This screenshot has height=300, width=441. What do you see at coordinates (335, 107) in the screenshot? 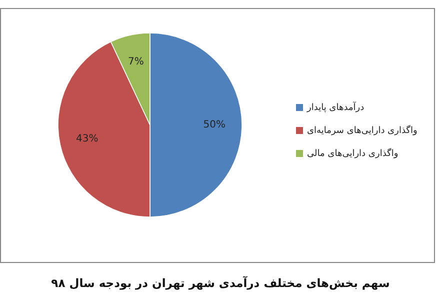
I see `legend-label: درآمدهای پایدار` at bounding box center [335, 107].